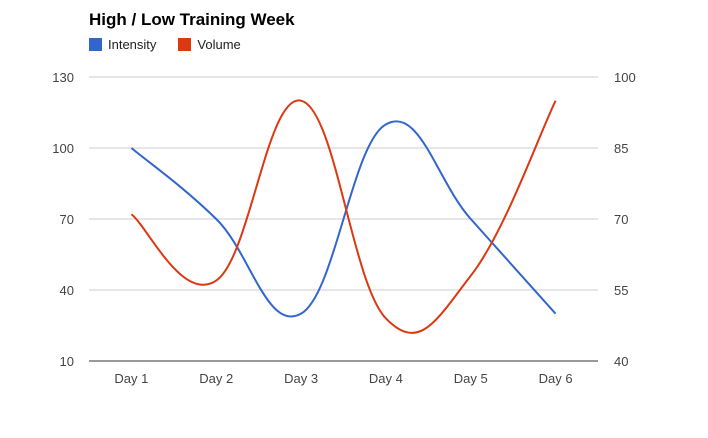 The image size is (708, 438). What do you see at coordinates (95, 44) in the screenshot?
I see `legend-swatch-intensity` at bounding box center [95, 44].